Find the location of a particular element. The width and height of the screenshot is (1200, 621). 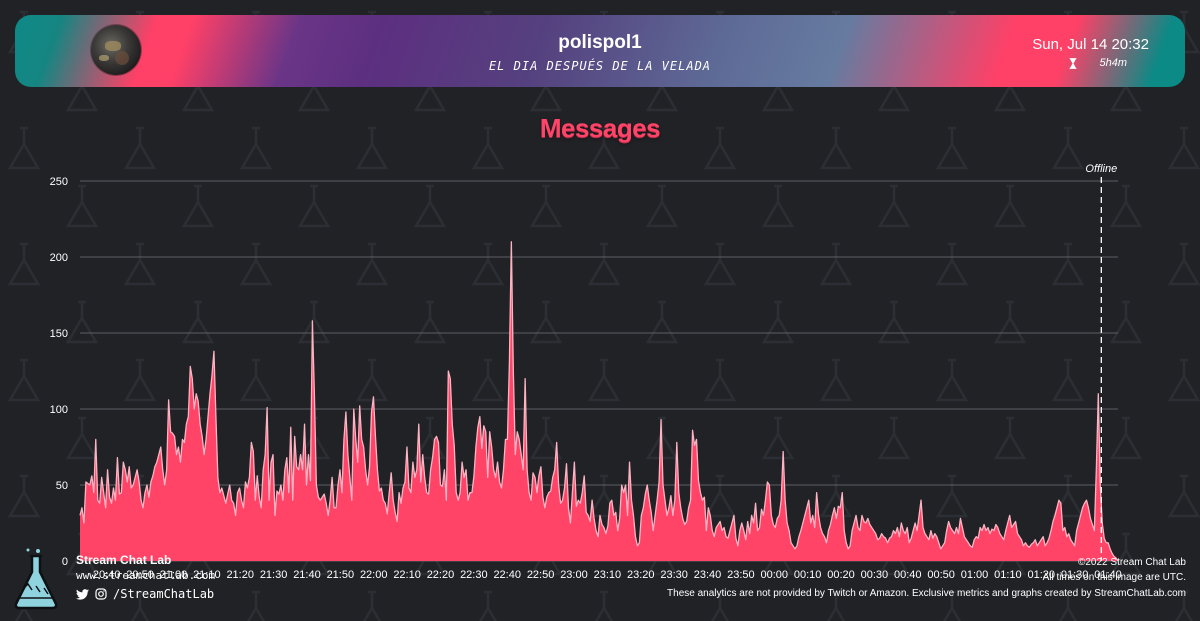

channel-name: polispol1 is located at coordinates (600, 42).